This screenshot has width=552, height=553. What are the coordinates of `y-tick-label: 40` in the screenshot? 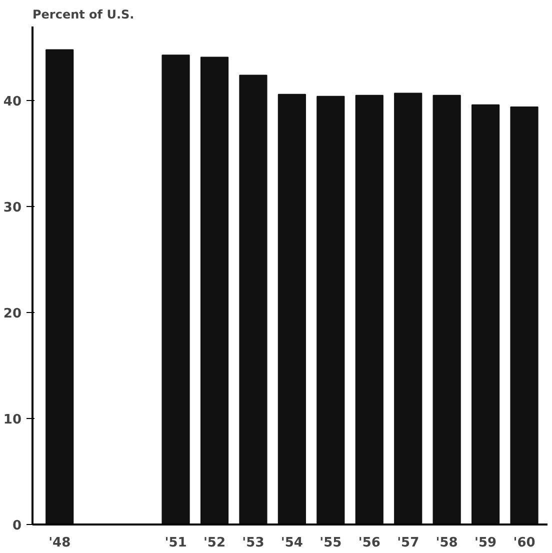 It's located at (12, 102).